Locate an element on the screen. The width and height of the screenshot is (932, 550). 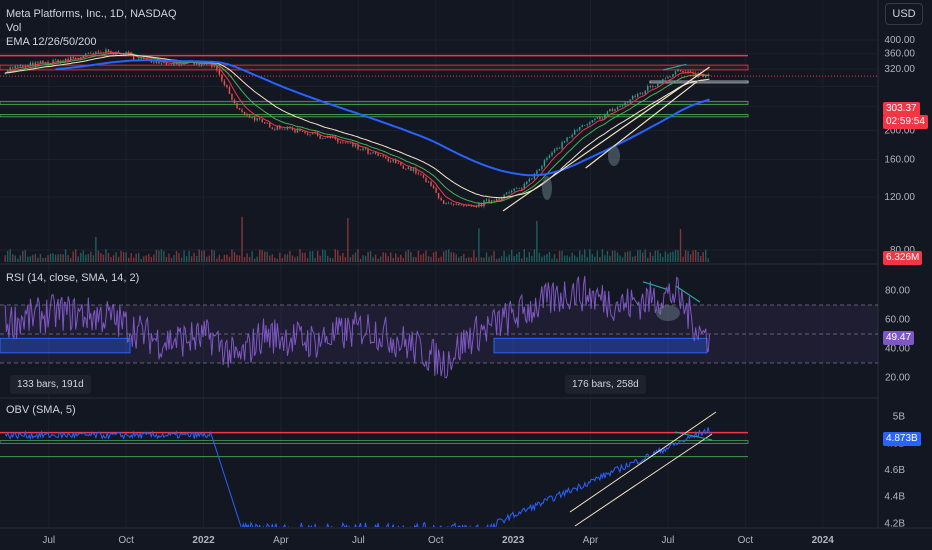
rsi-trend-line is located at coordinates (654, 285).